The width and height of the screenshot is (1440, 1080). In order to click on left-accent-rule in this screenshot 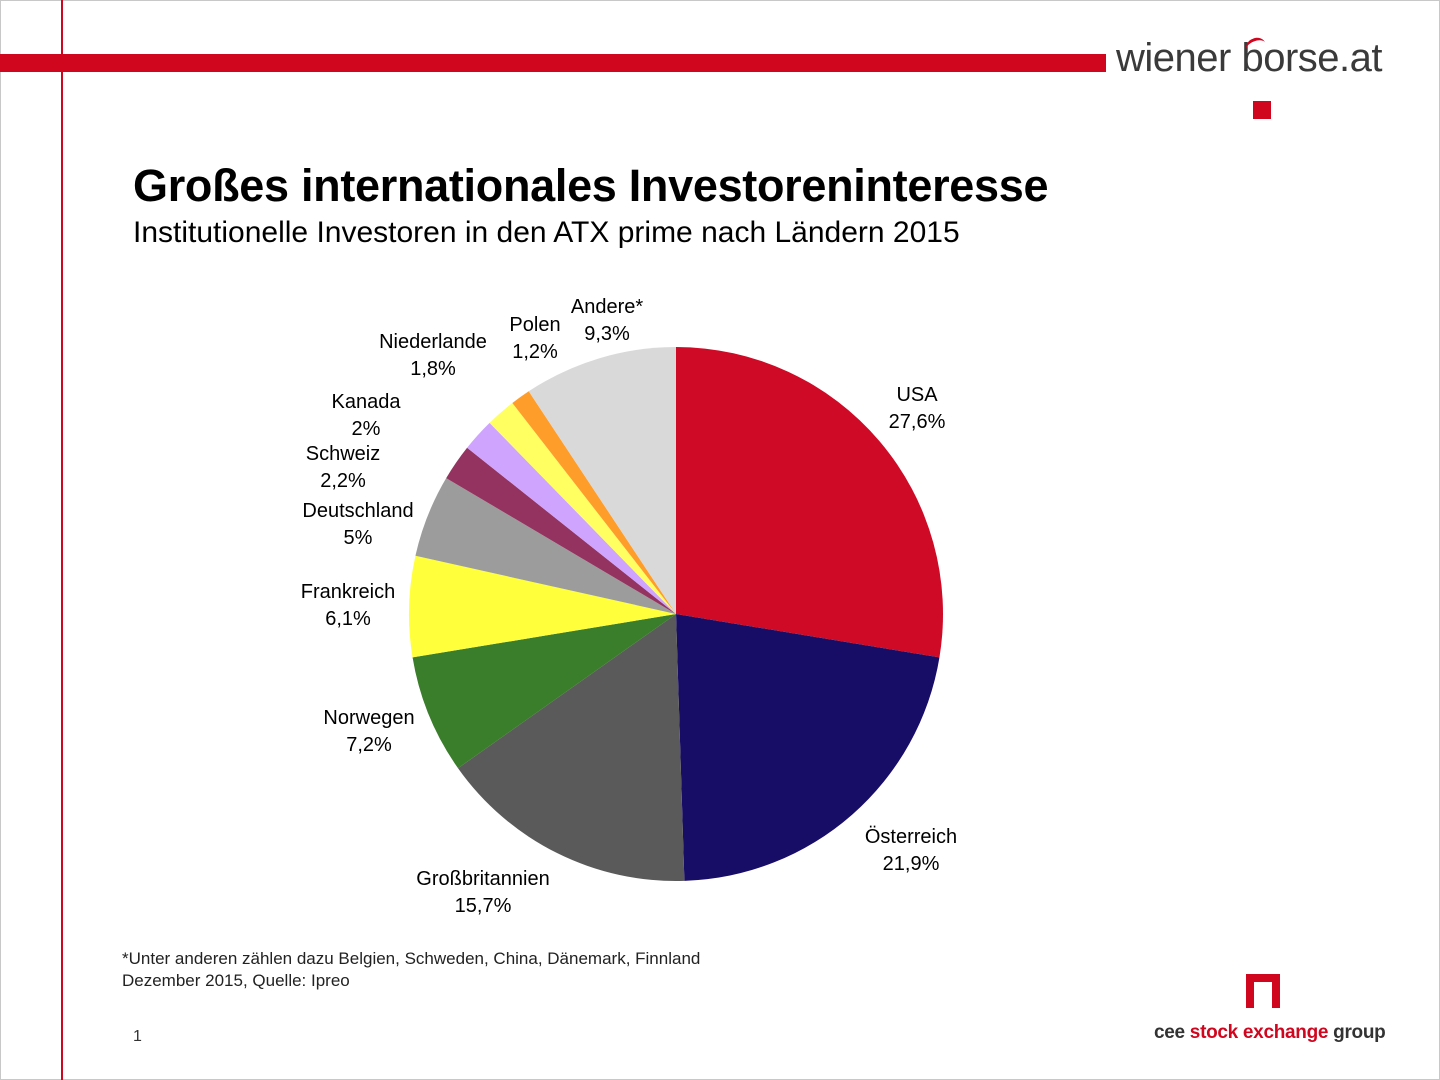, I will do `click(62, 540)`.